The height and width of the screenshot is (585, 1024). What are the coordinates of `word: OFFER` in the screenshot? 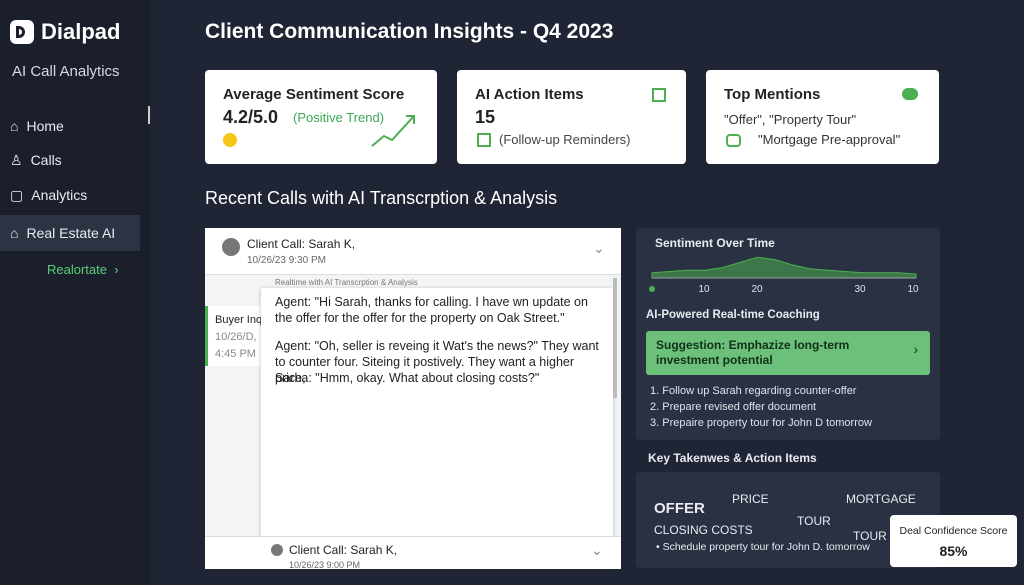 It's located at (679, 508).